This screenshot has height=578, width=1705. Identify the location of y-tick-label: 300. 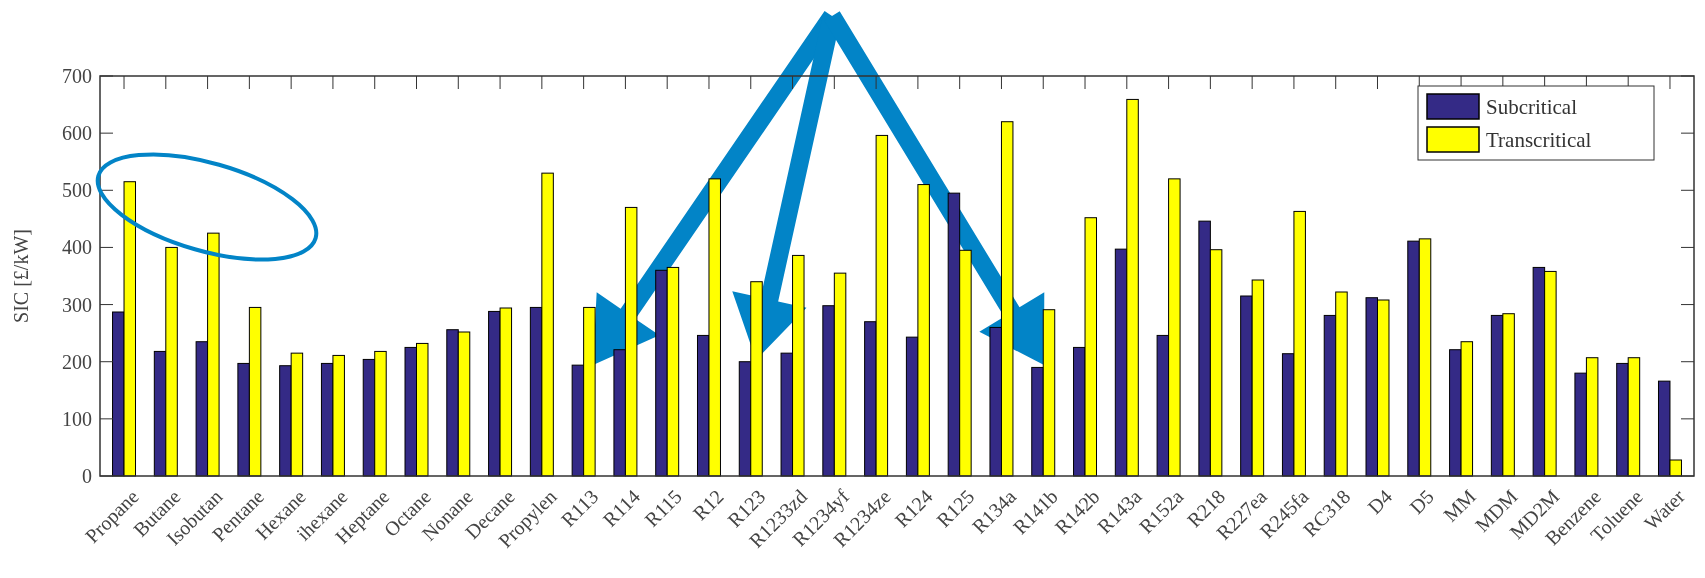
(77, 304).